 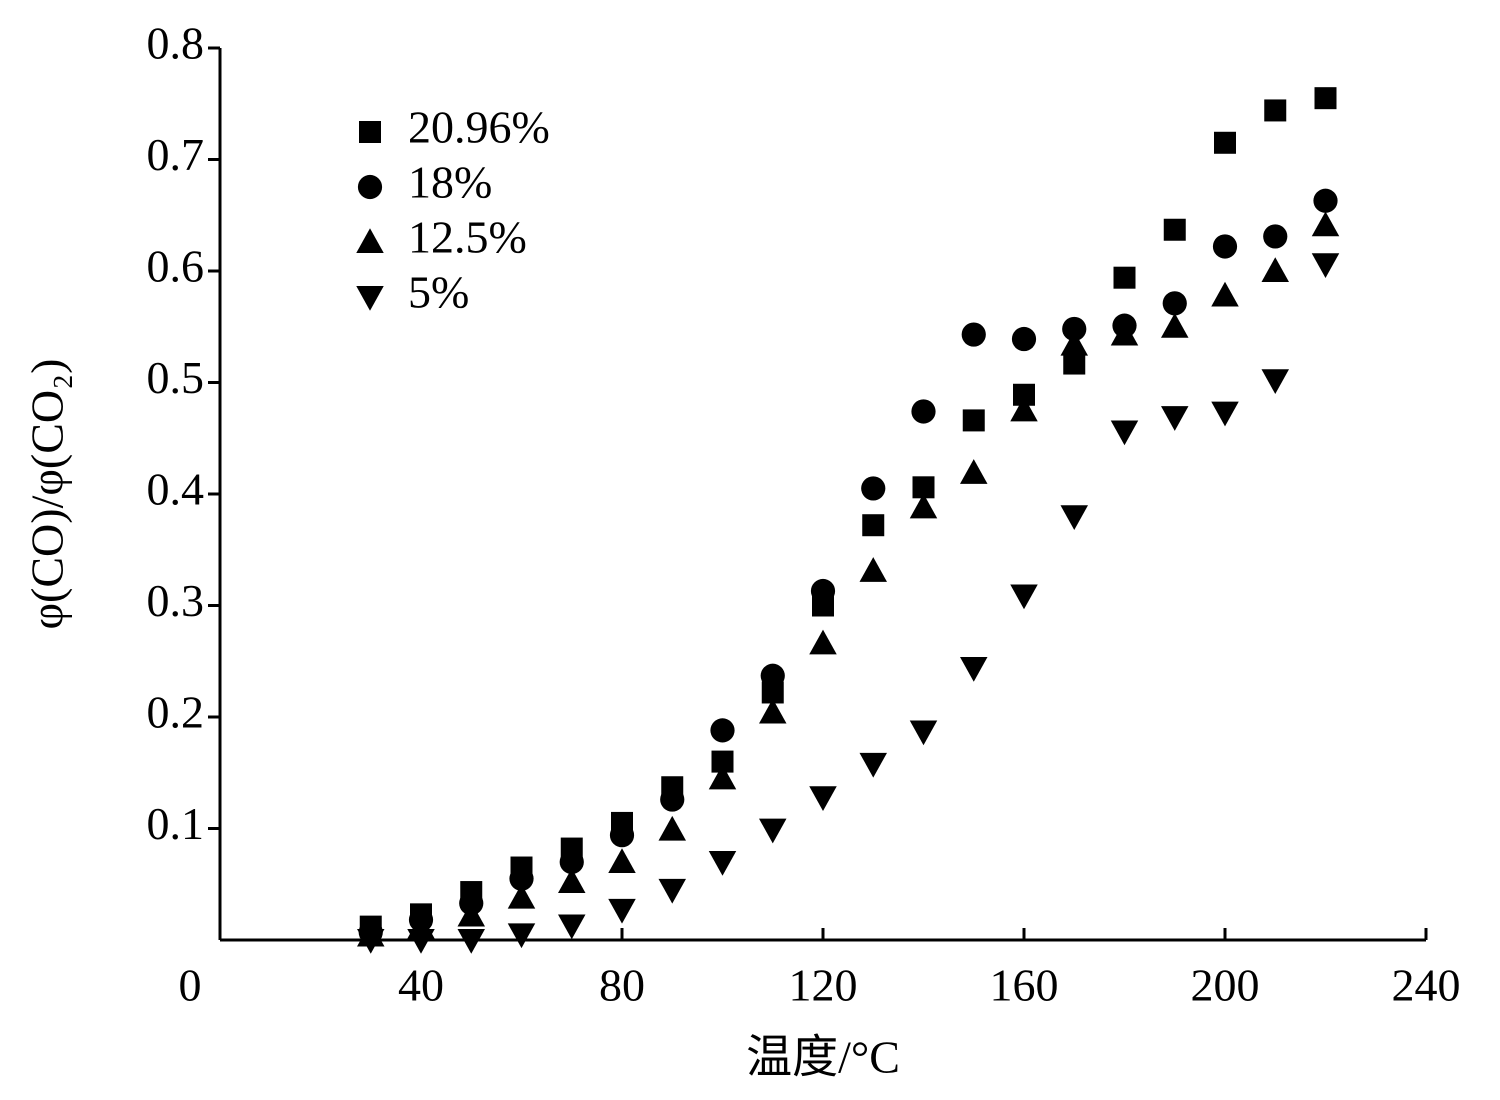 What do you see at coordinates (176, 712) in the screenshot?
I see `y-tick-label: 0.2` at bounding box center [176, 712].